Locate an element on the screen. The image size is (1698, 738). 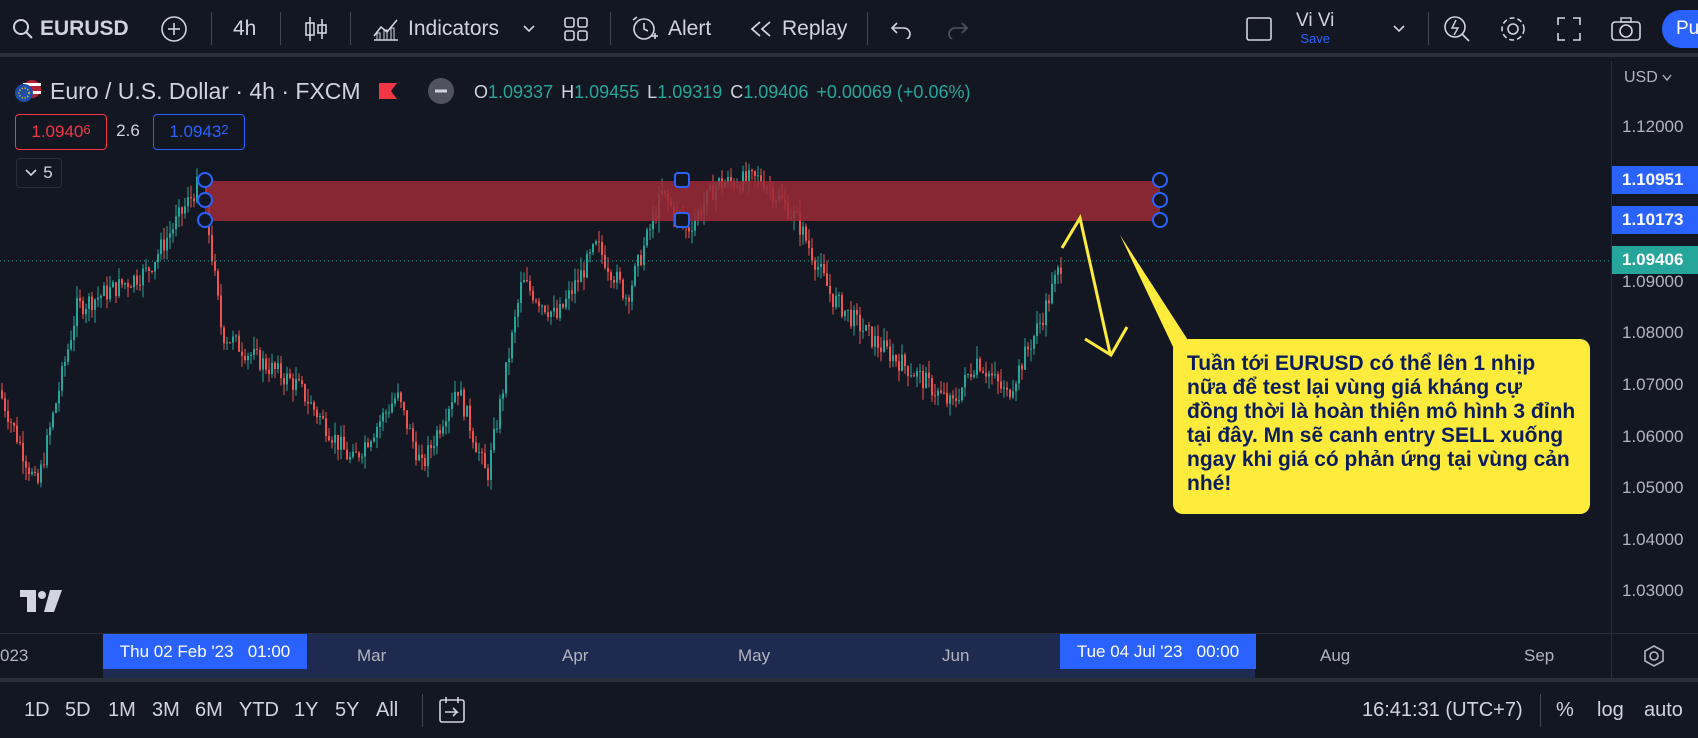
auto-scale-toggle: auto is located at coordinates (1663, 709).